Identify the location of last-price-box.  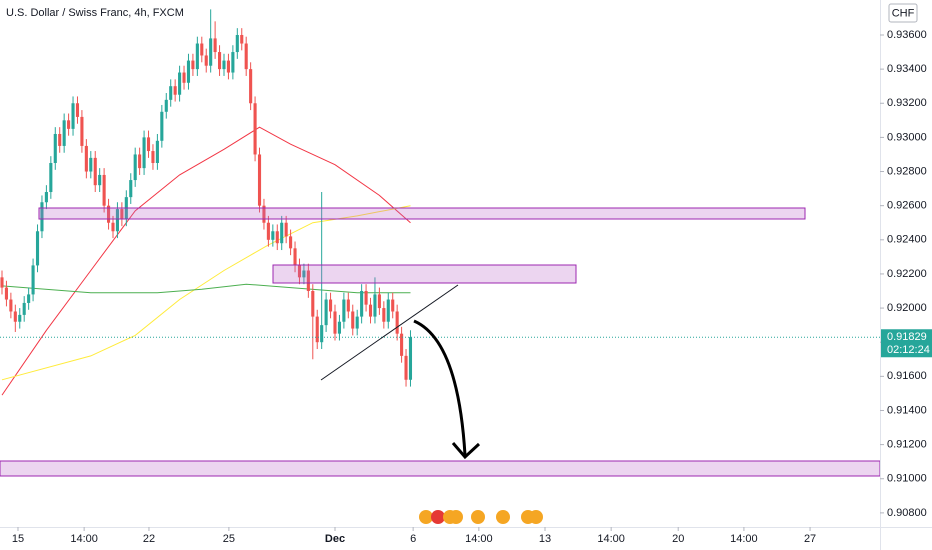
(906, 343).